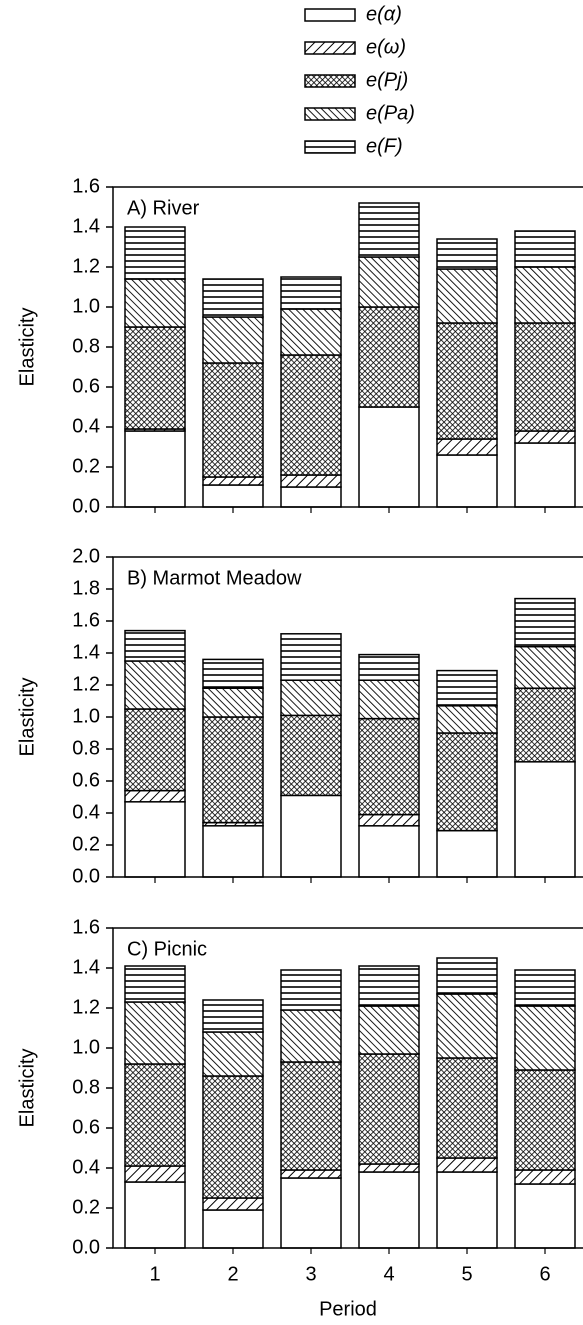  What do you see at coordinates (390, 113) in the screenshot?
I see `legend-label: e(Pa)` at bounding box center [390, 113].